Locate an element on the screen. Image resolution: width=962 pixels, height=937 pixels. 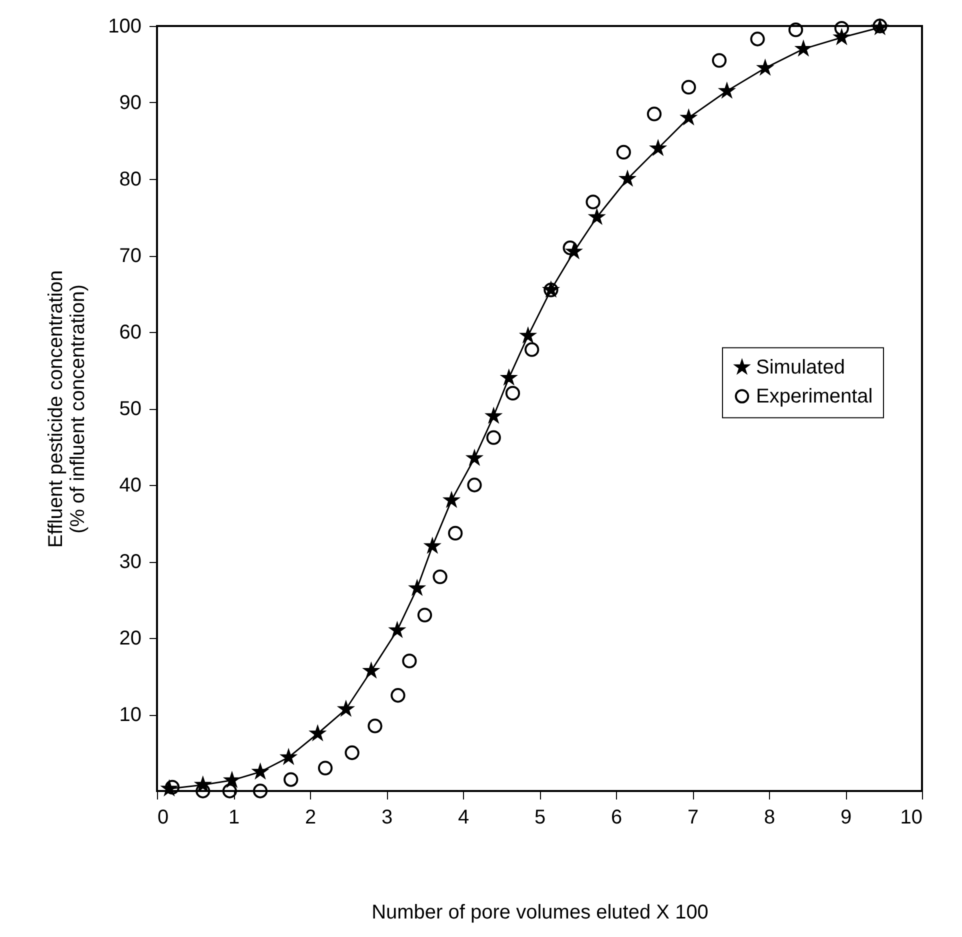
y-tick-label: 20 is located at coordinates (130, 639).